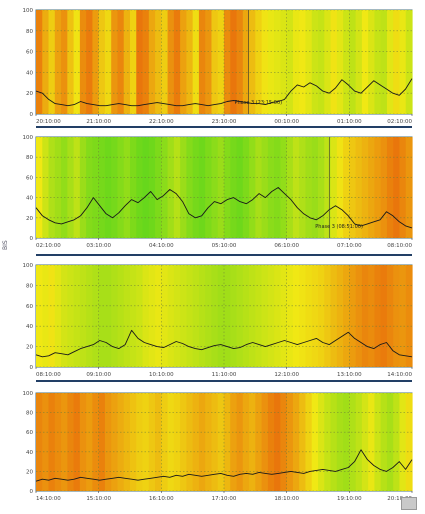  I want to click on x-tick-label: 15:10:00, so click(98, 499).